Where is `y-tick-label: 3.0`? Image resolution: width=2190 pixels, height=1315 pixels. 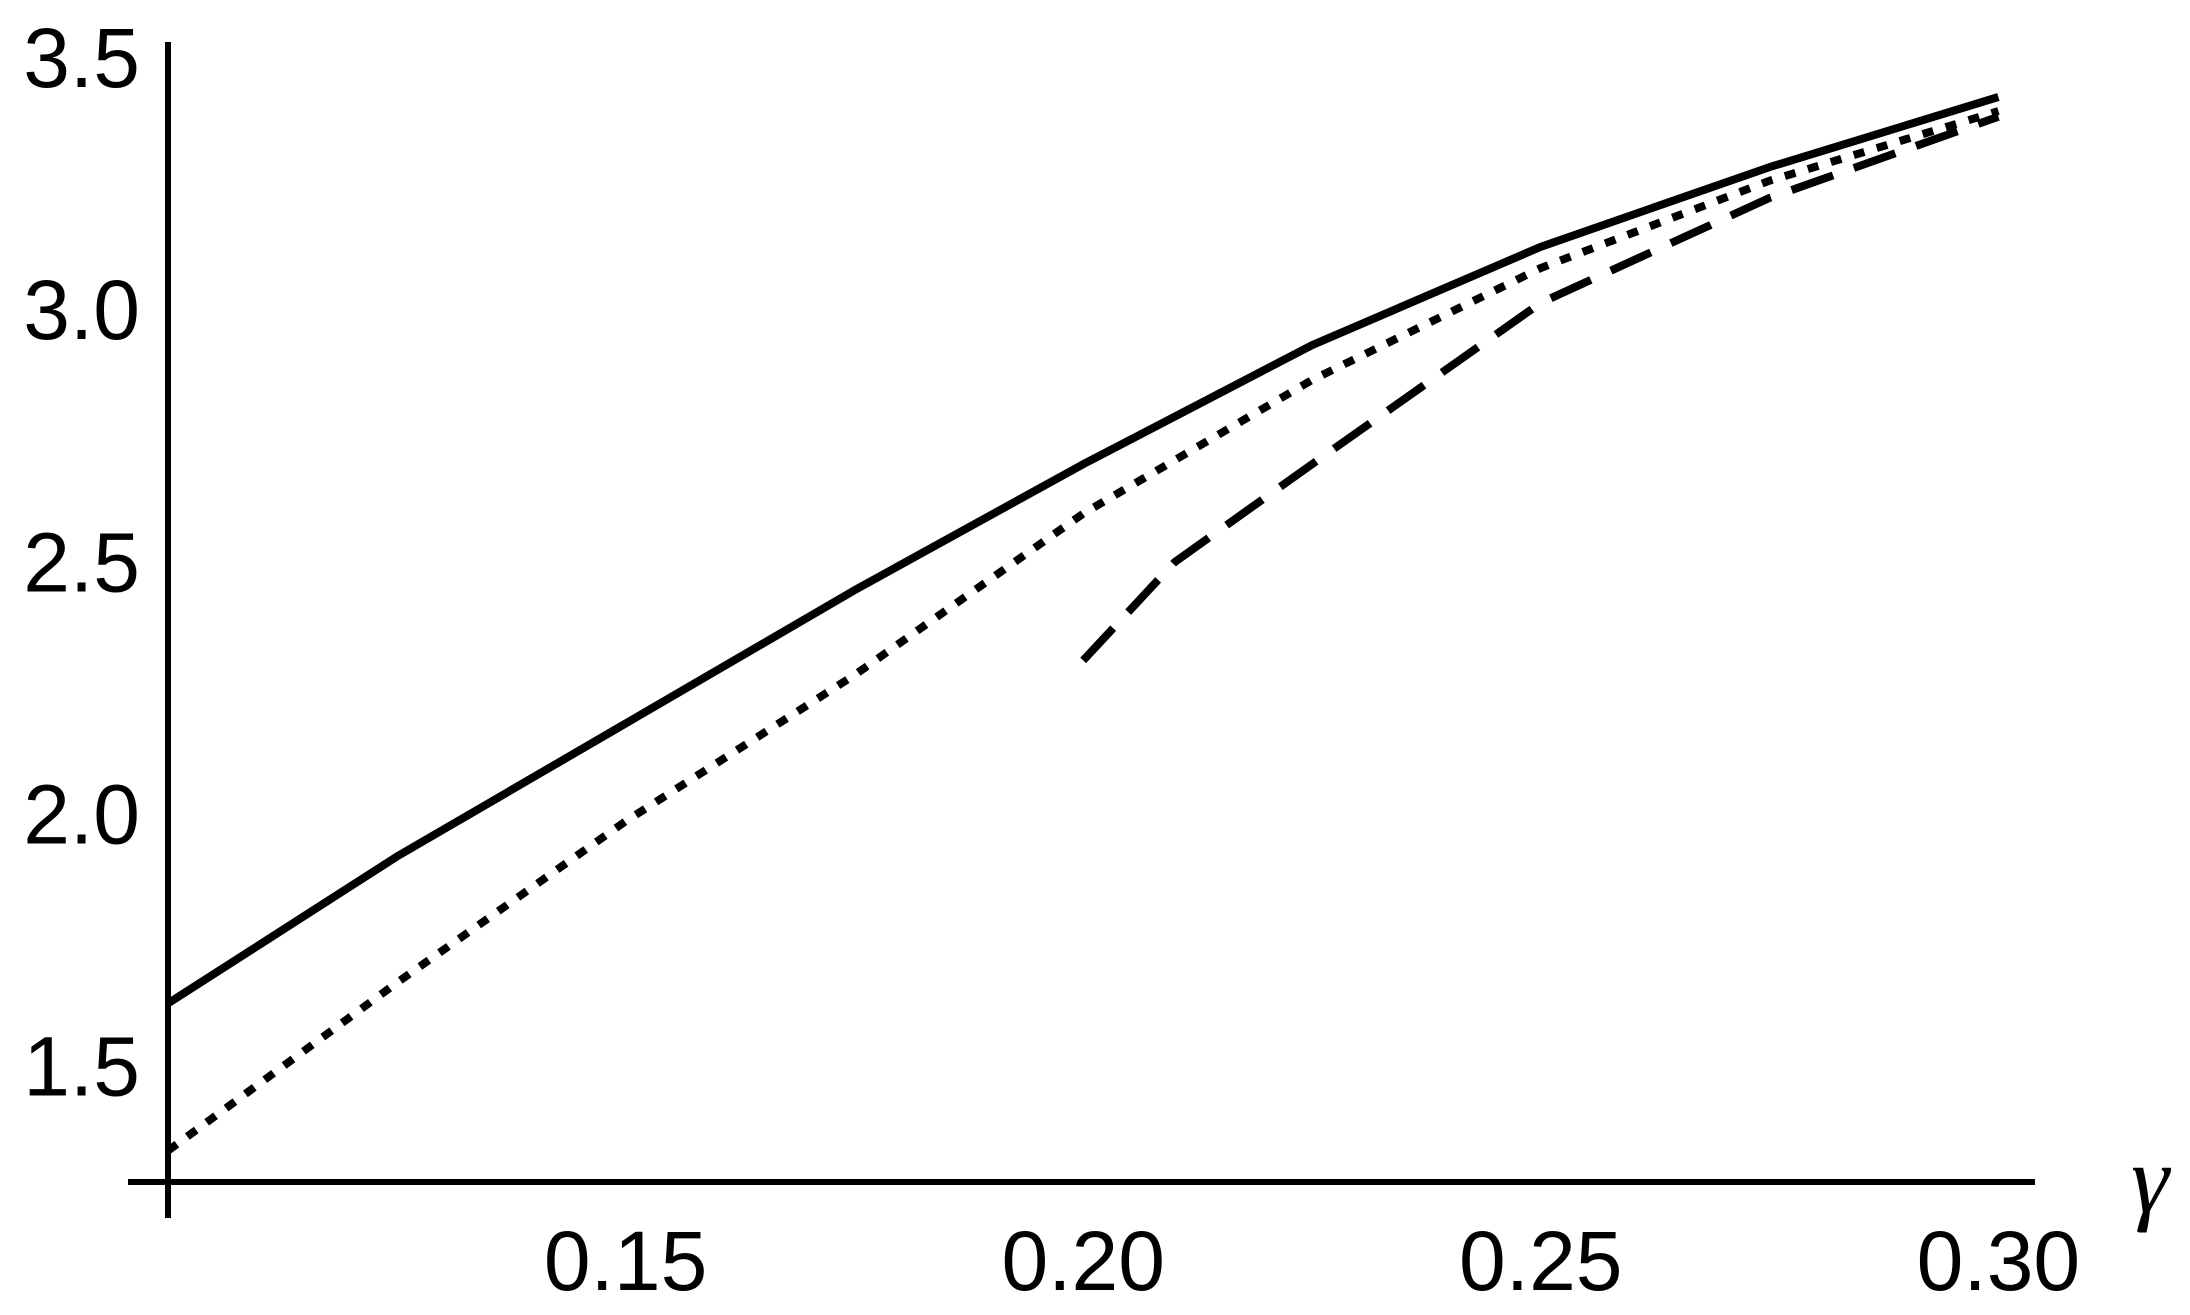 y-tick-label: 3.0 is located at coordinates (81, 310).